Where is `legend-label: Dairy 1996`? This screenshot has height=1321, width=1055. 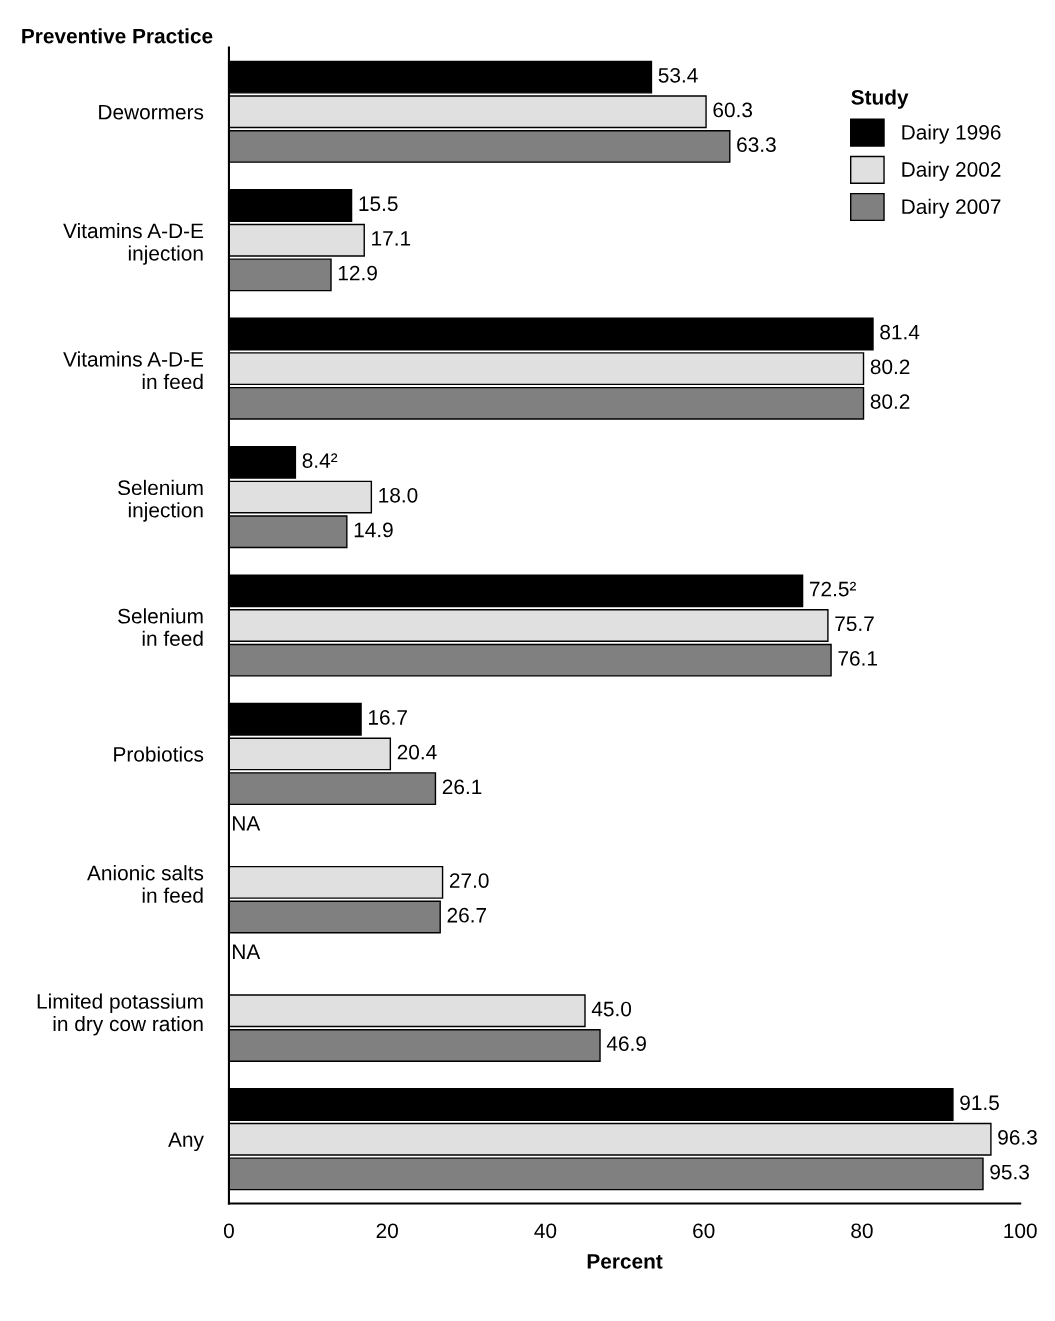 legend-label: Dairy 1996 is located at coordinates (951, 134).